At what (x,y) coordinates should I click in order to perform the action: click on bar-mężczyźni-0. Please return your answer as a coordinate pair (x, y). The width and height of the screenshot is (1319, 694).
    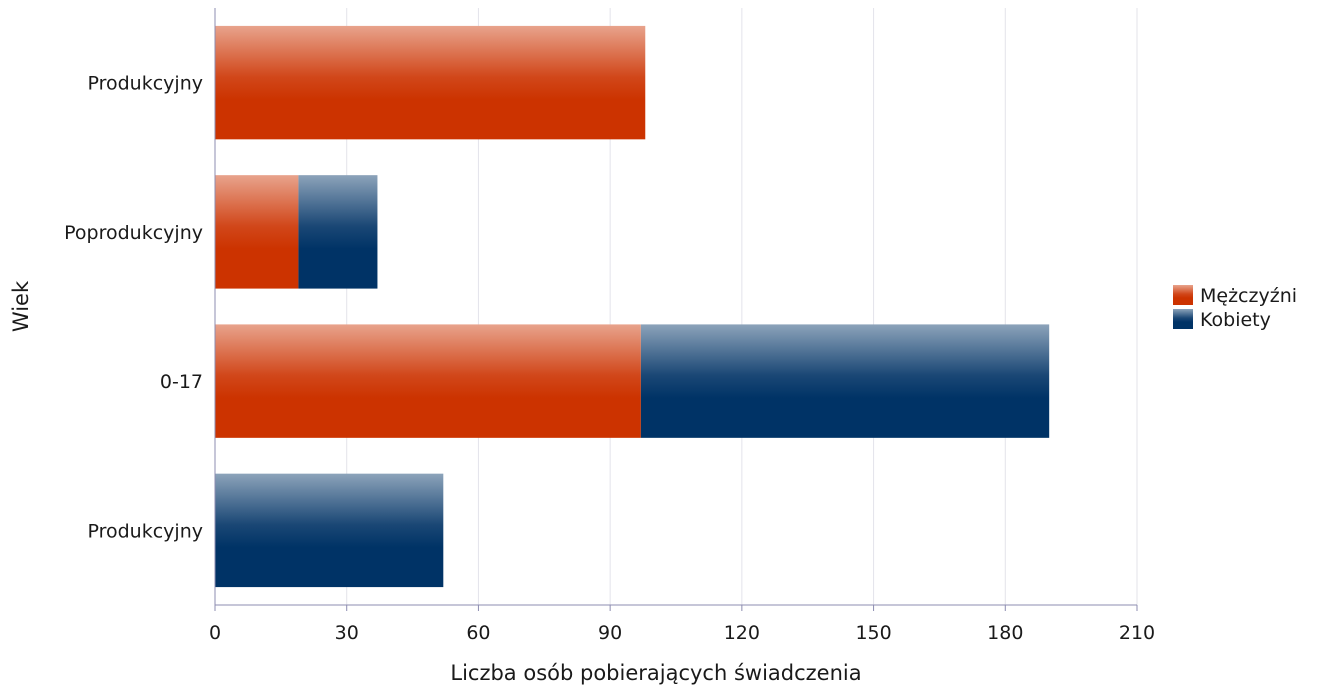
    Looking at the image, I should click on (430, 82).